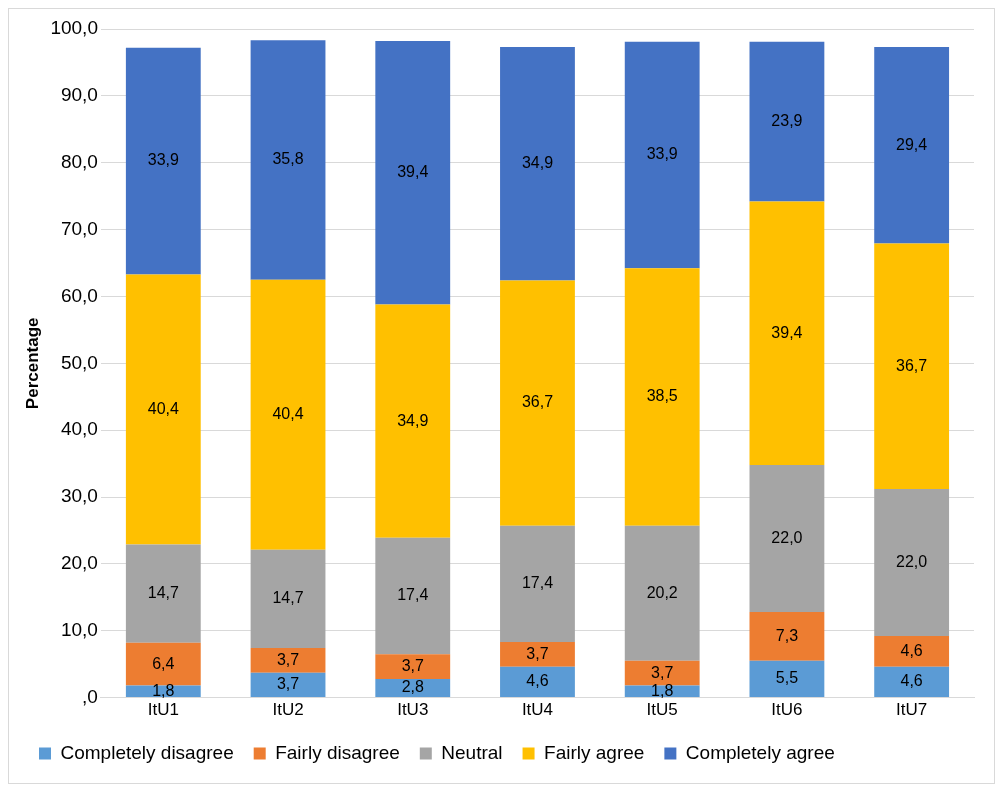 This screenshot has width=1007, height=794. Describe the element at coordinates (594, 752) in the screenshot. I see `legend-label: Fairly agree` at that location.